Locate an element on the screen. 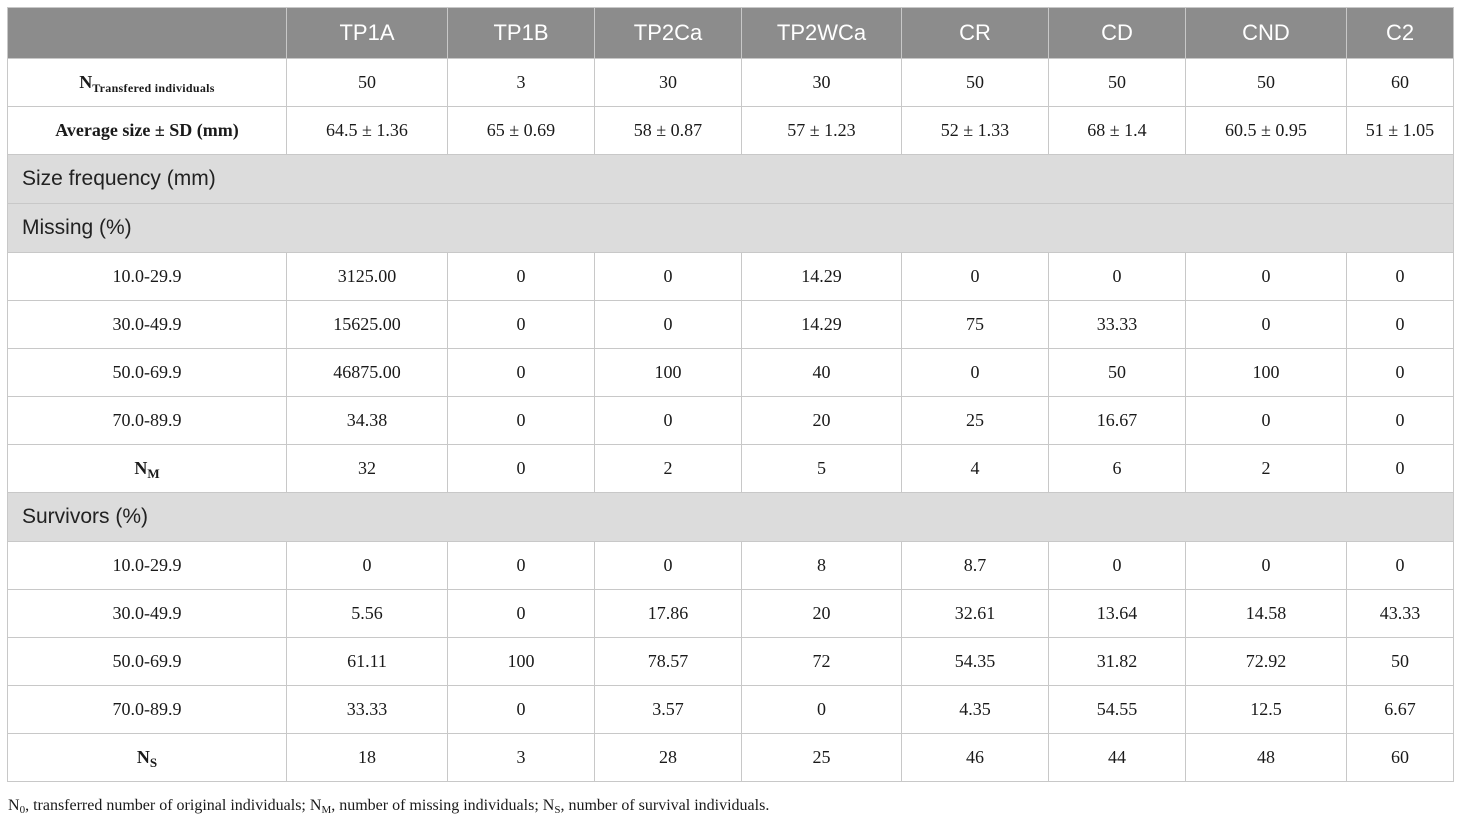 The width and height of the screenshot is (1460, 825). table-cell: 72 is located at coordinates (821, 661).